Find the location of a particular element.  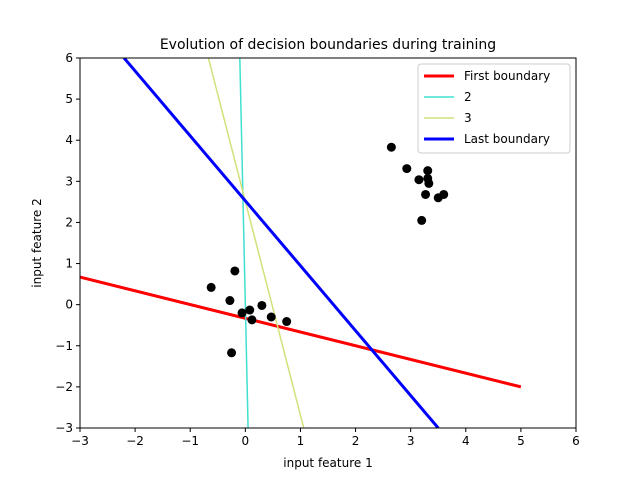

x-tick-label: −1 is located at coordinates (190, 441).